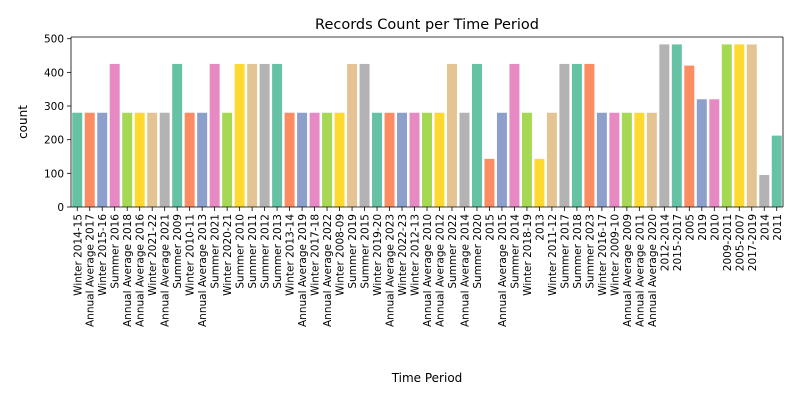  I want to click on x-tick-label: Annual Average 2016, so click(141, 270).